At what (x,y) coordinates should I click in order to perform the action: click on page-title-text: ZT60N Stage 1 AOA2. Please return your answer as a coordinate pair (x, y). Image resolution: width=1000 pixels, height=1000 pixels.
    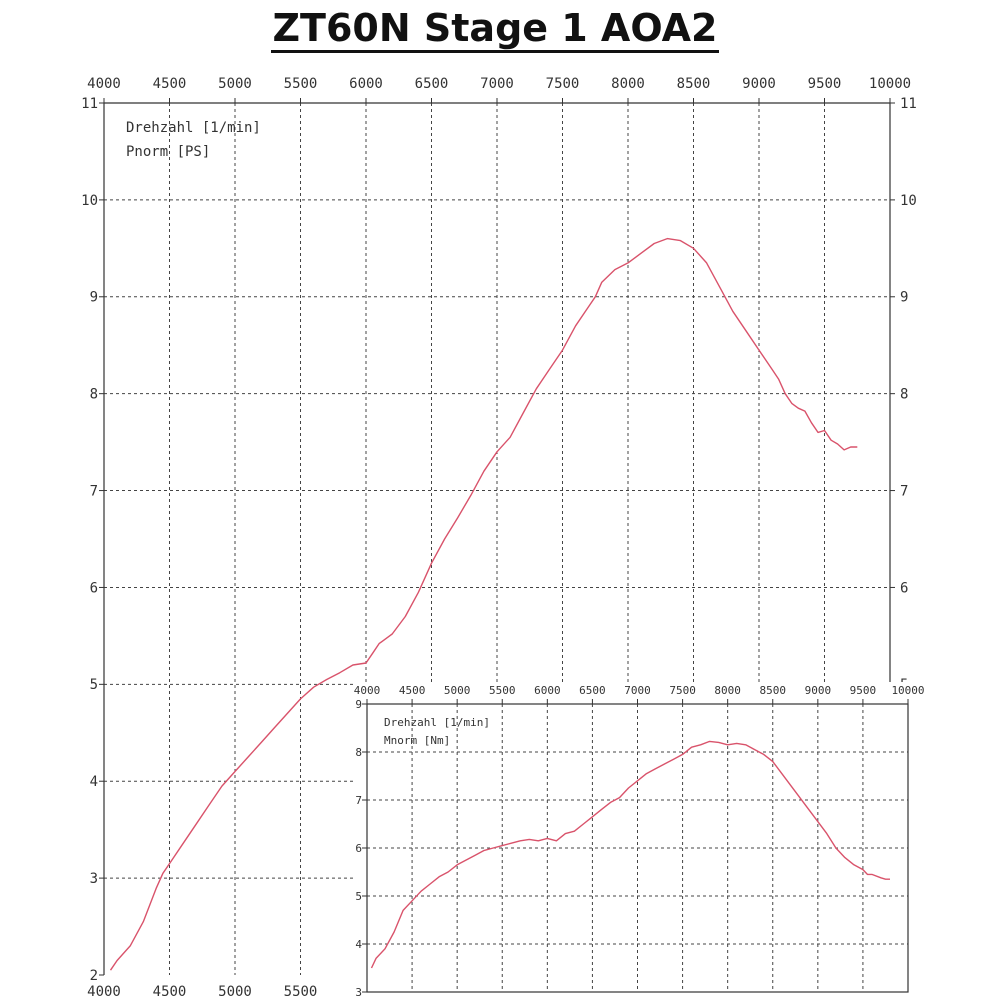
    Looking at the image, I should click on (495, 29).